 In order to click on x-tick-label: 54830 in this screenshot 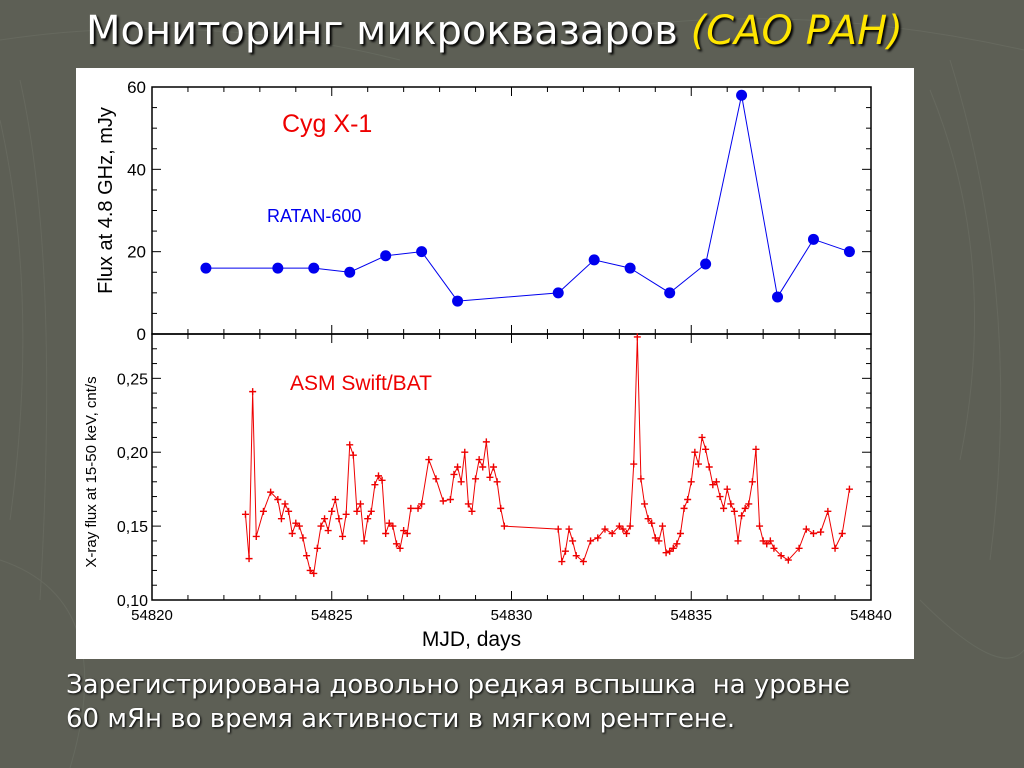, I will do `click(512, 615)`.